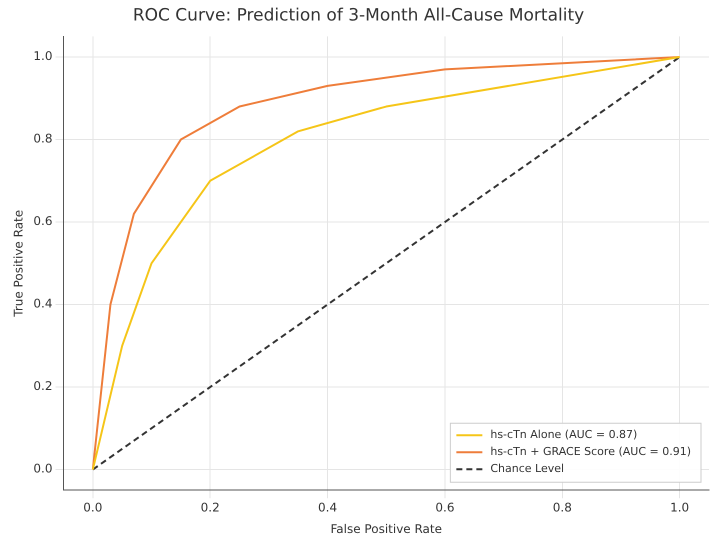  What do you see at coordinates (444, 507) in the screenshot?
I see `x-tick-label: 0.6` at bounding box center [444, 507].